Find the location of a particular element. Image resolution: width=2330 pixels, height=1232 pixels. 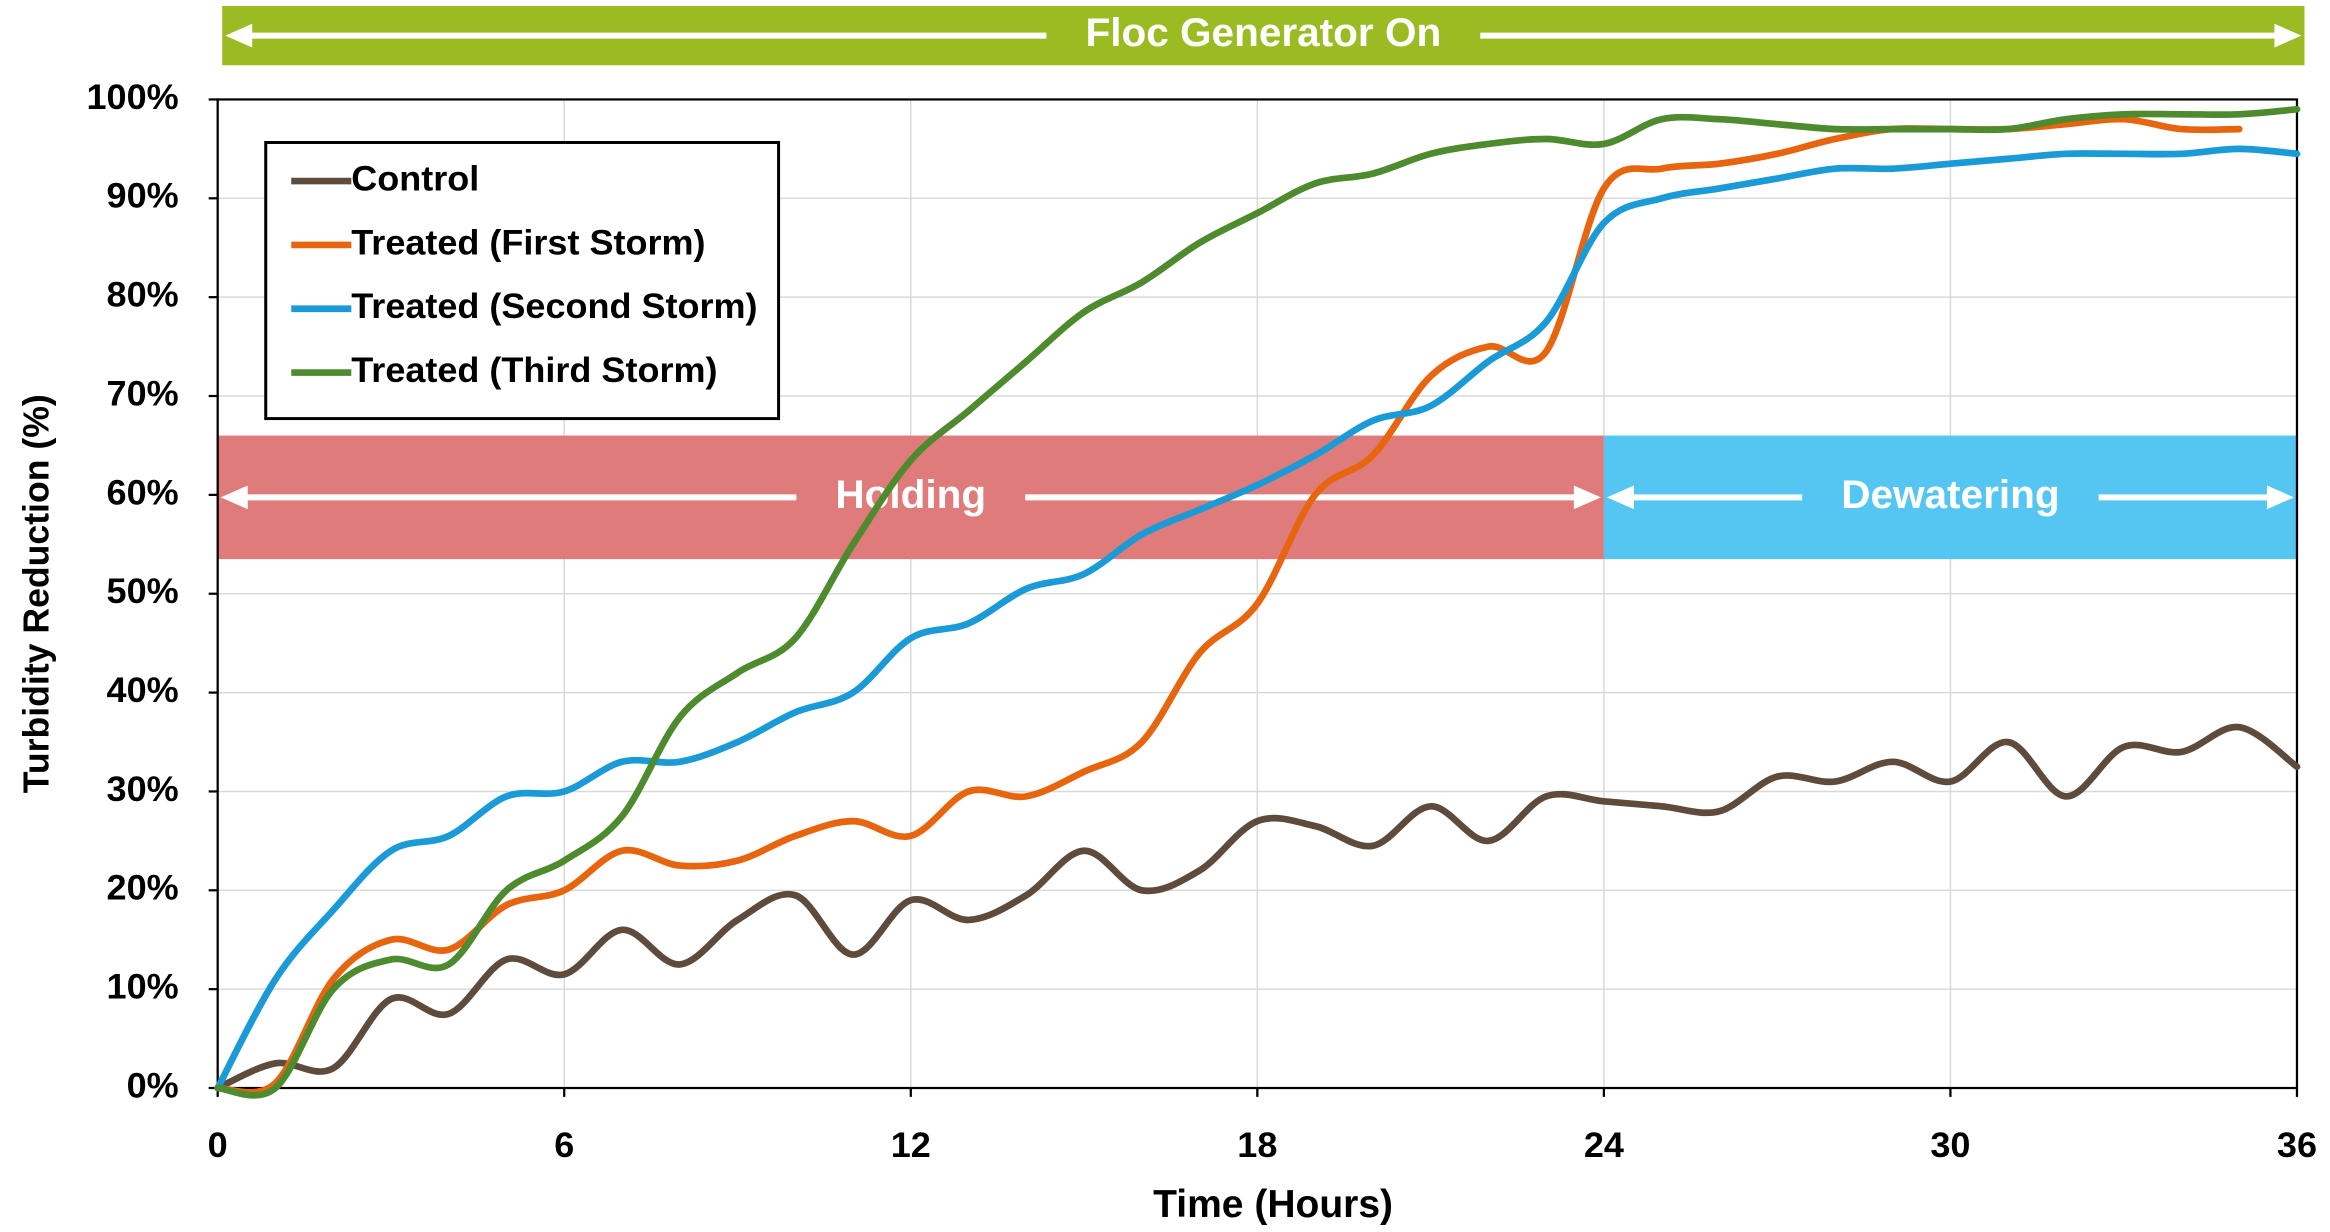

legend-label: Treated (Third Storm) is located at coordinates (534, 370).